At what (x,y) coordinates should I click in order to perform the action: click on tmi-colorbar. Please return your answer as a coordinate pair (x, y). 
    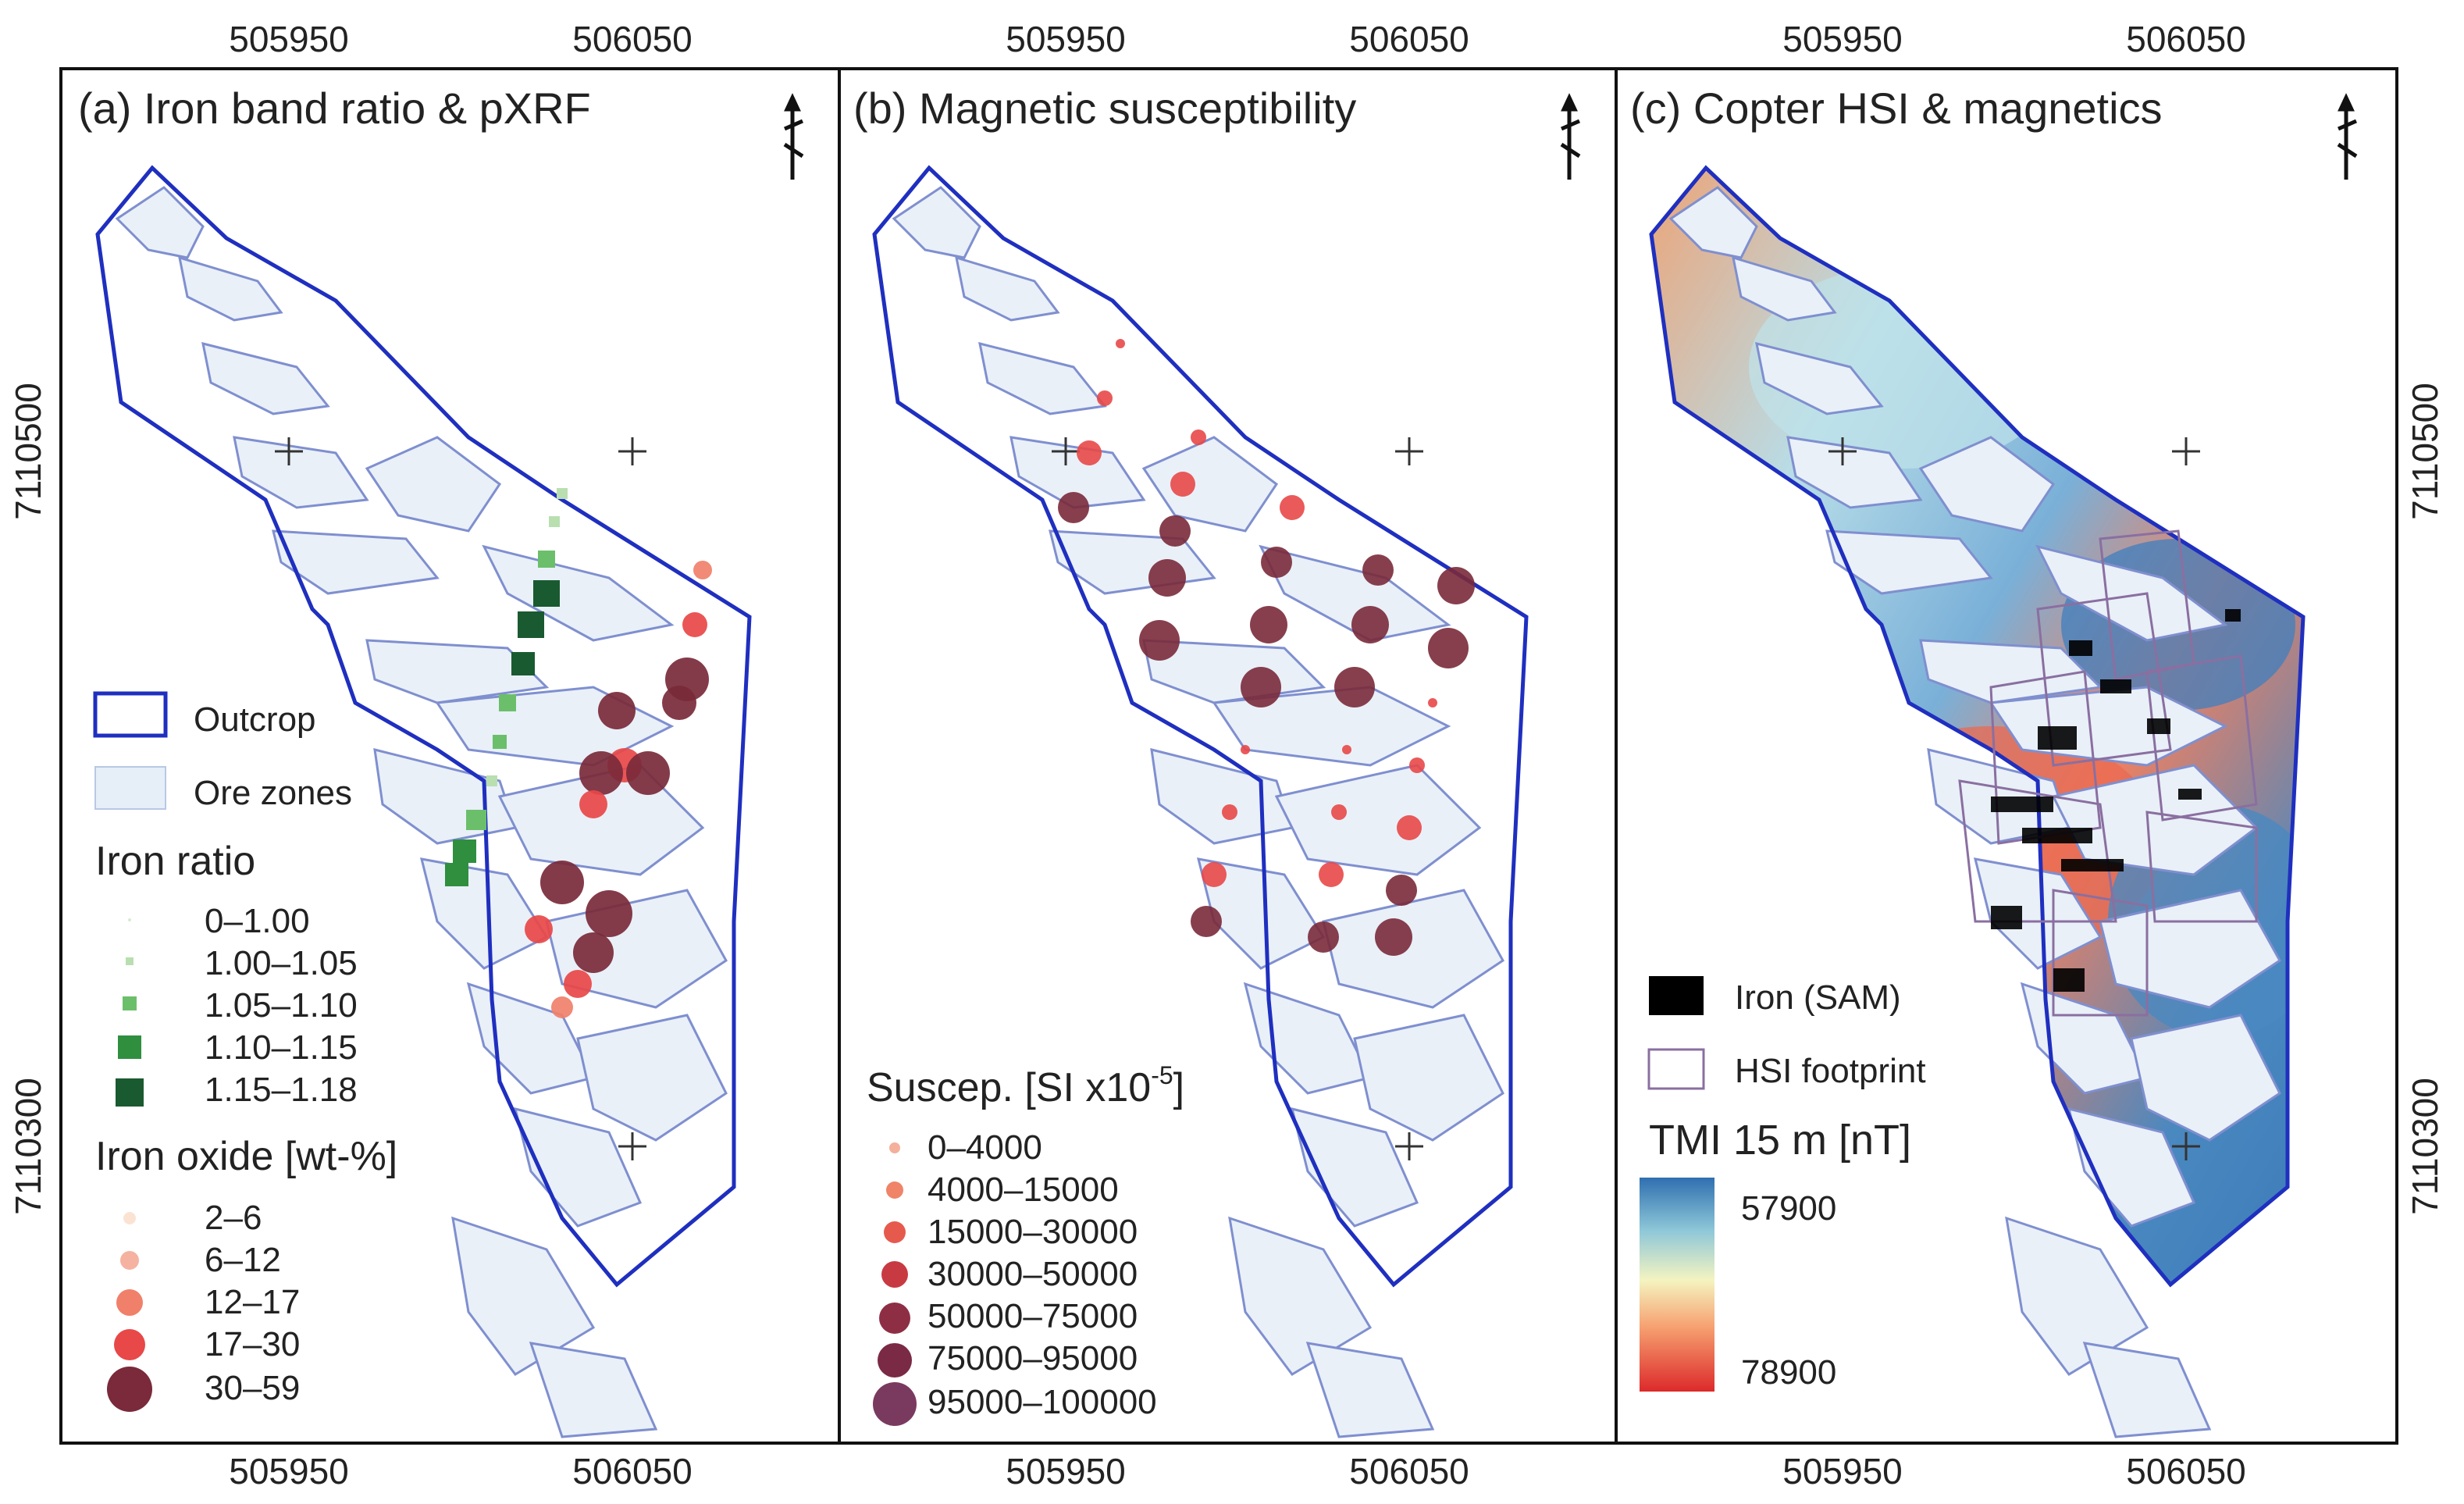
    Looking at the image, I should click on (1677, 1285).